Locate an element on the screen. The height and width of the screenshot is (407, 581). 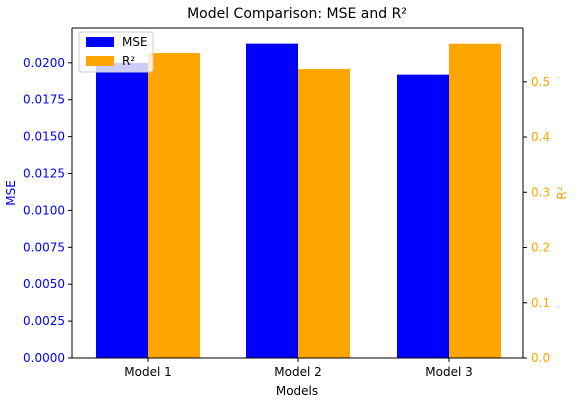
legend-swatch-r2 is located at coordinates (100, 61).